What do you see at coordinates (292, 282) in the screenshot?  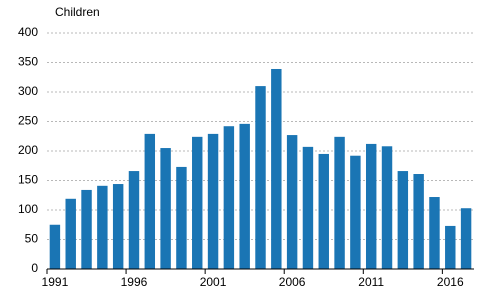 I see `x-tick-label: 2006` at bounding box center [292, 282].